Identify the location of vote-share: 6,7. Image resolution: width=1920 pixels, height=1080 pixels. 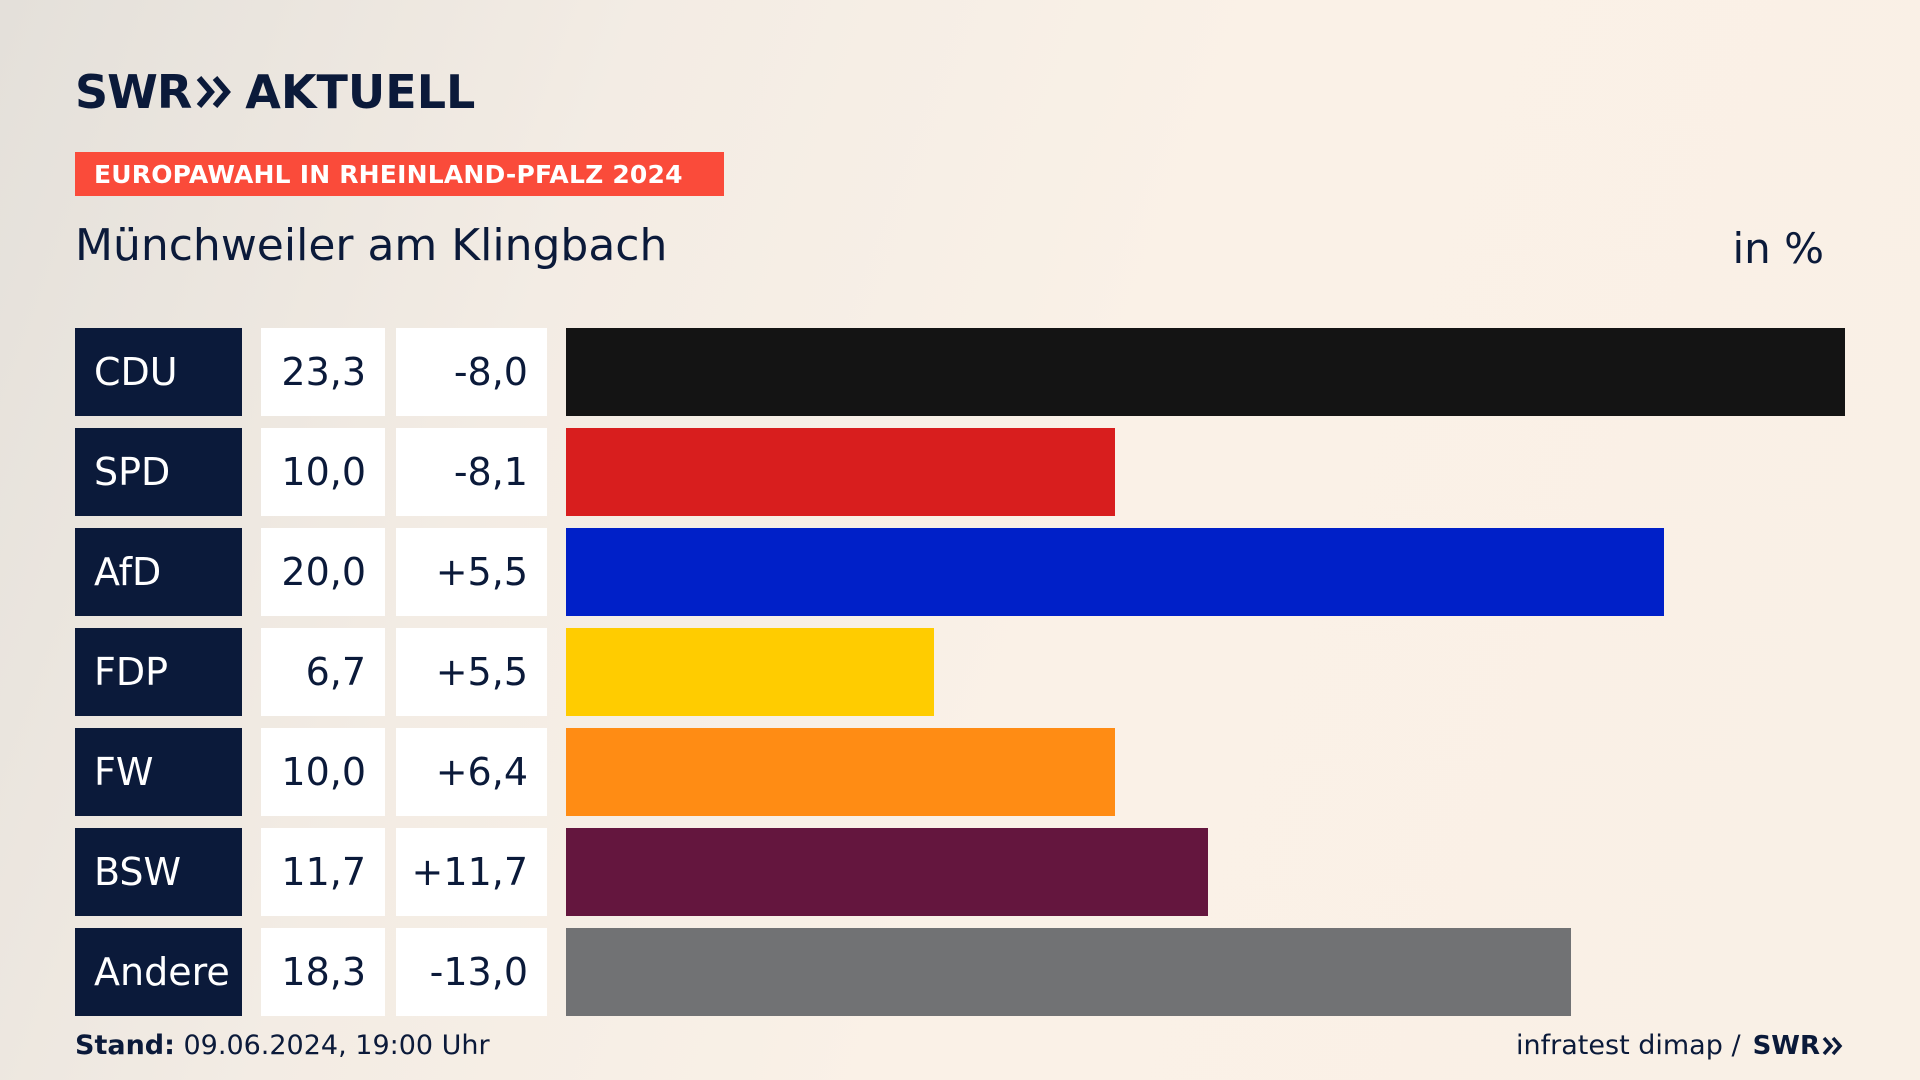
(323, 672).